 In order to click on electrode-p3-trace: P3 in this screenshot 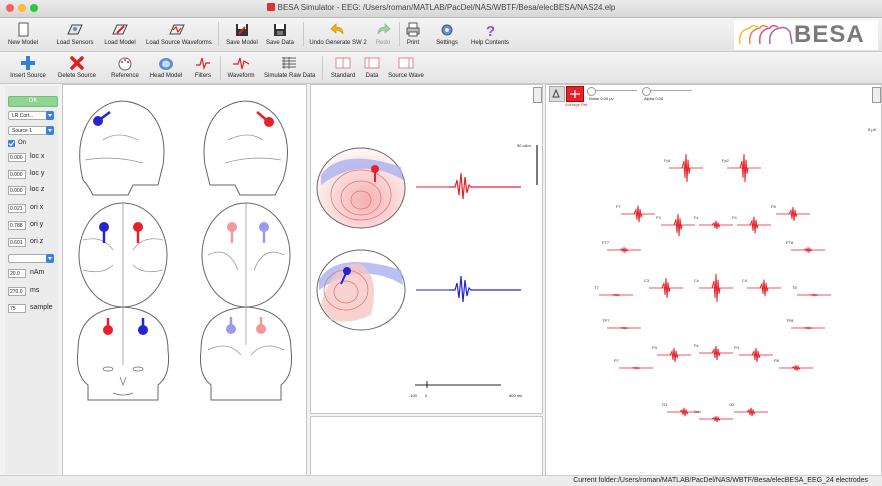, I will do `click(671, 354)`.